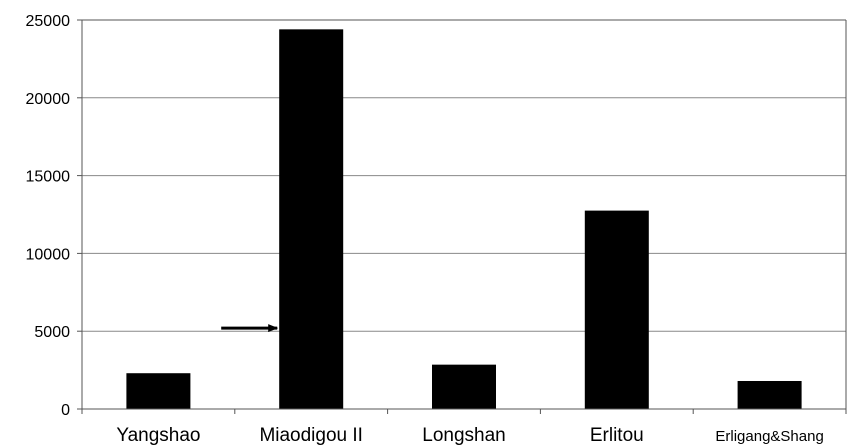 The height and width of the screenshot is (448, 848). I want to click on y-tick-label: 20000, so click(48, 99).